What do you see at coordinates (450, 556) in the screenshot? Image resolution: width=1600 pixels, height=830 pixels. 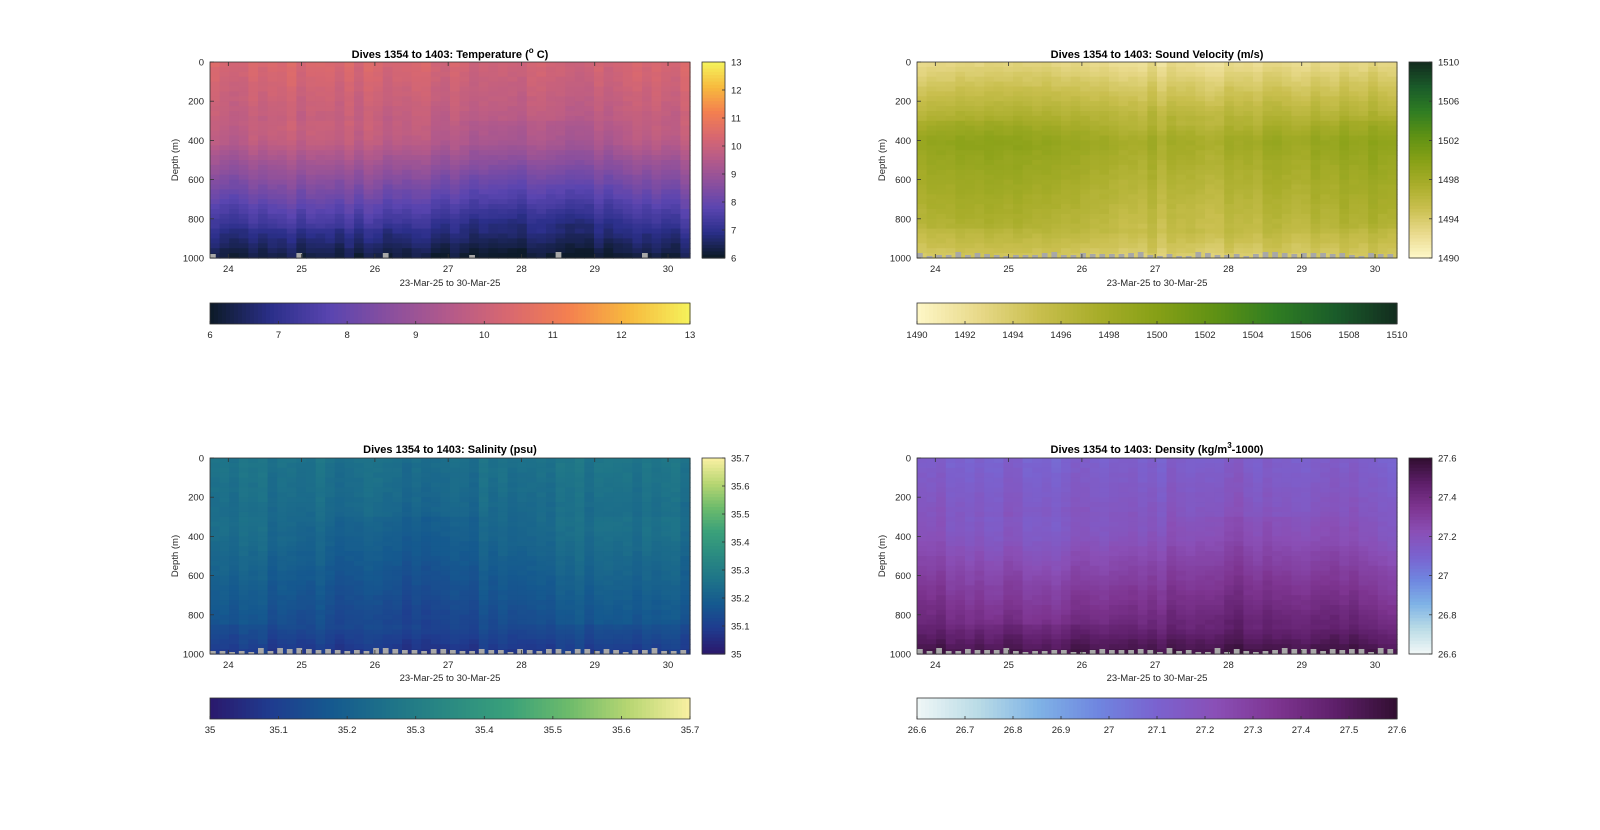 I see `salinity-heatmap` at bounding box center [450, 556].